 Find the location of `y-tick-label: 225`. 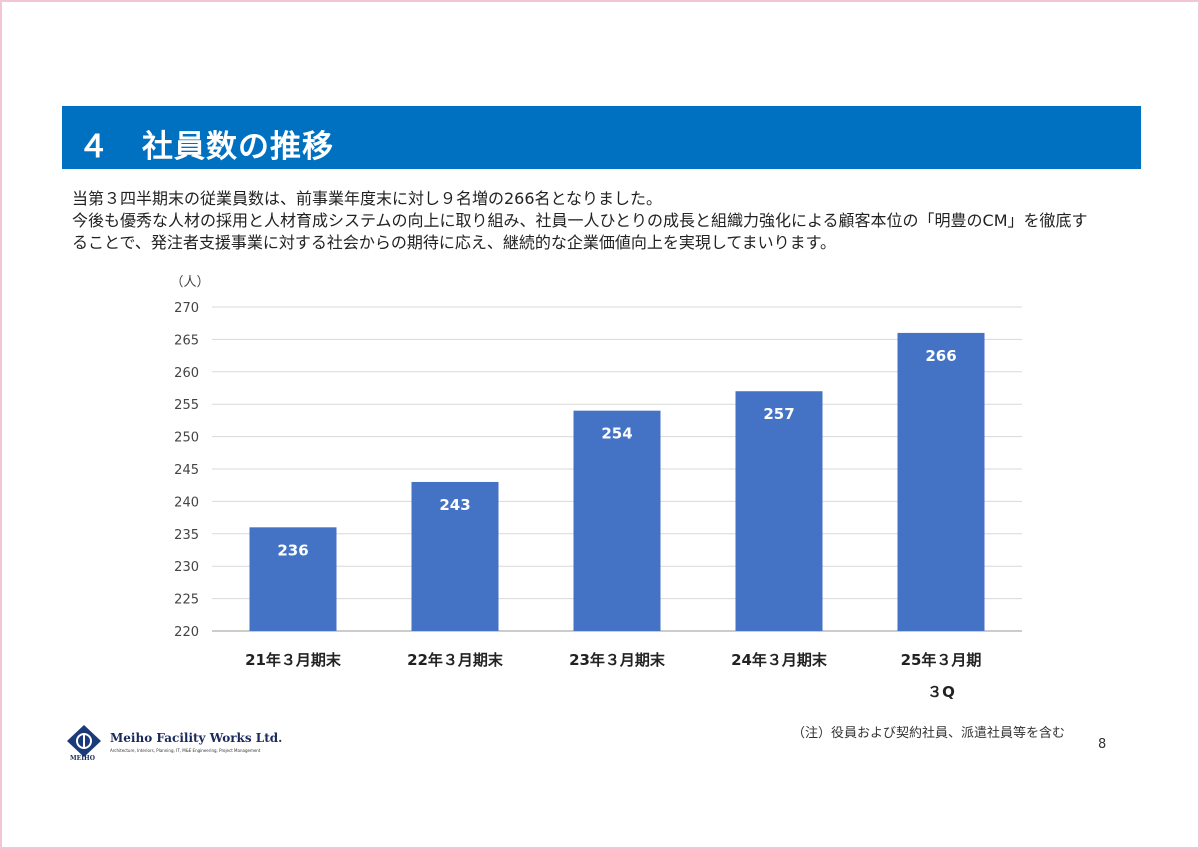

y-tick-label: 225 is located at coordinates (186, 600).